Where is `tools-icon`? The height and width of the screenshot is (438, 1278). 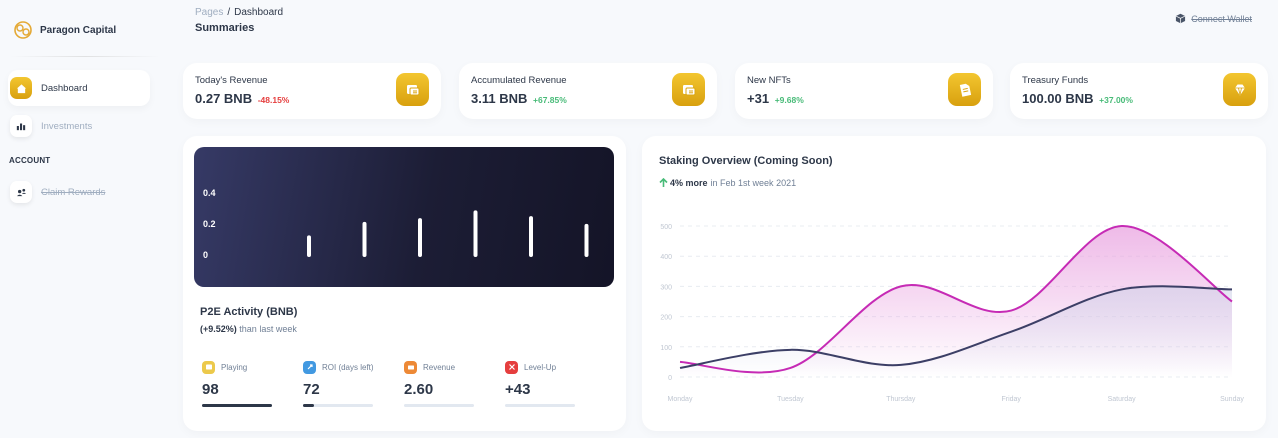
tools-icon is located at coordinates (511, 367).